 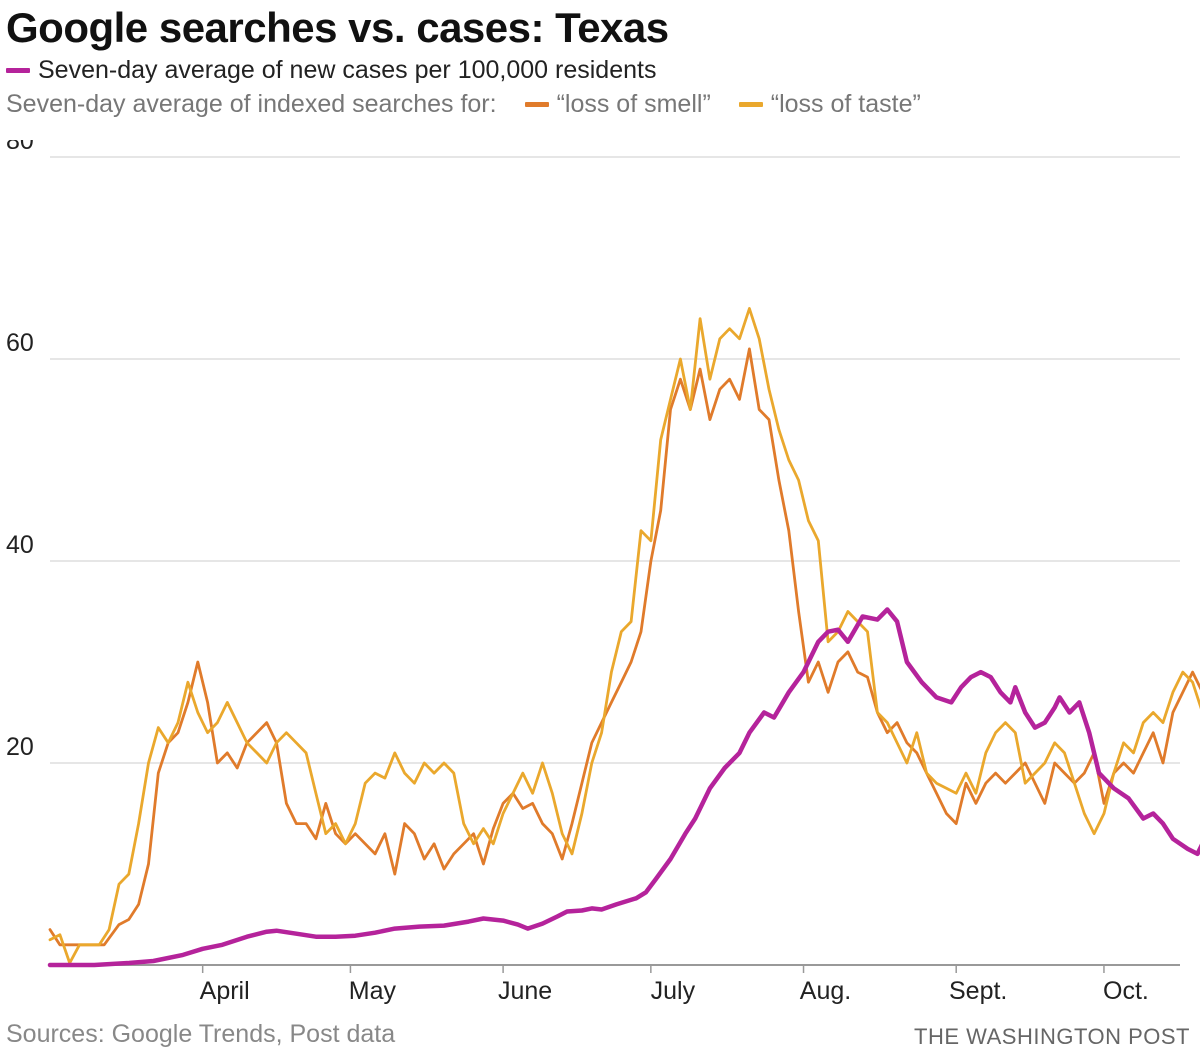 I want to click on x-tick-label: Oct., so click(x=1126, y=991).